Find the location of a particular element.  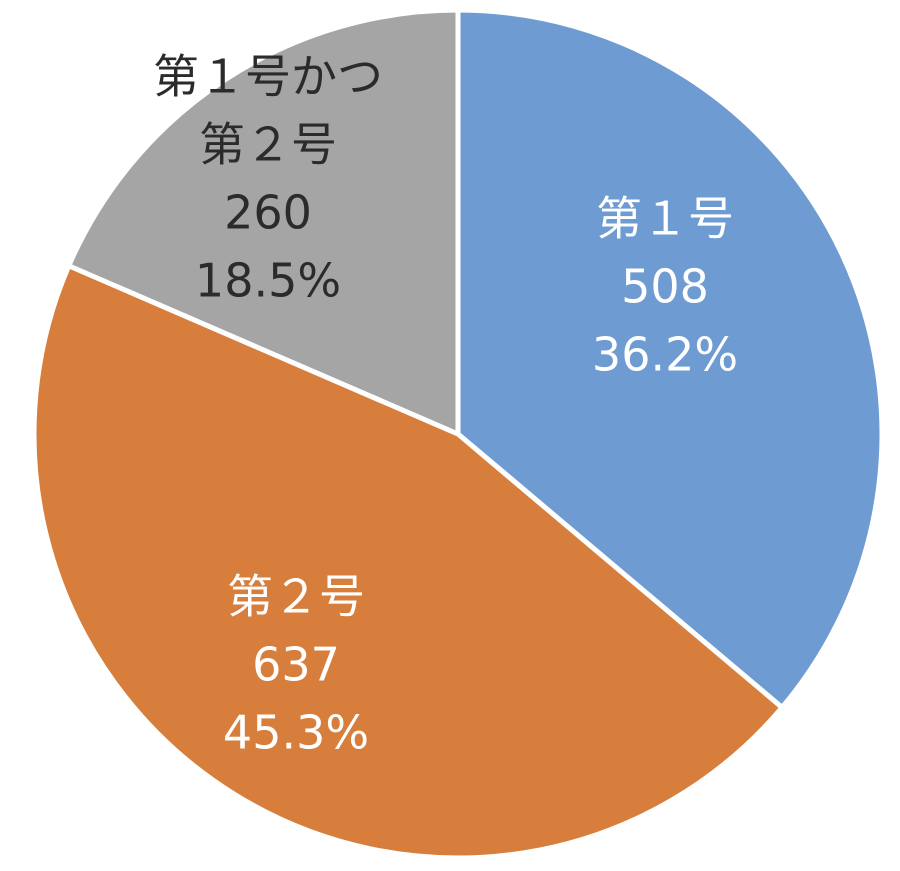

slice-value-label: 508 is located at coordinates (665, 287).